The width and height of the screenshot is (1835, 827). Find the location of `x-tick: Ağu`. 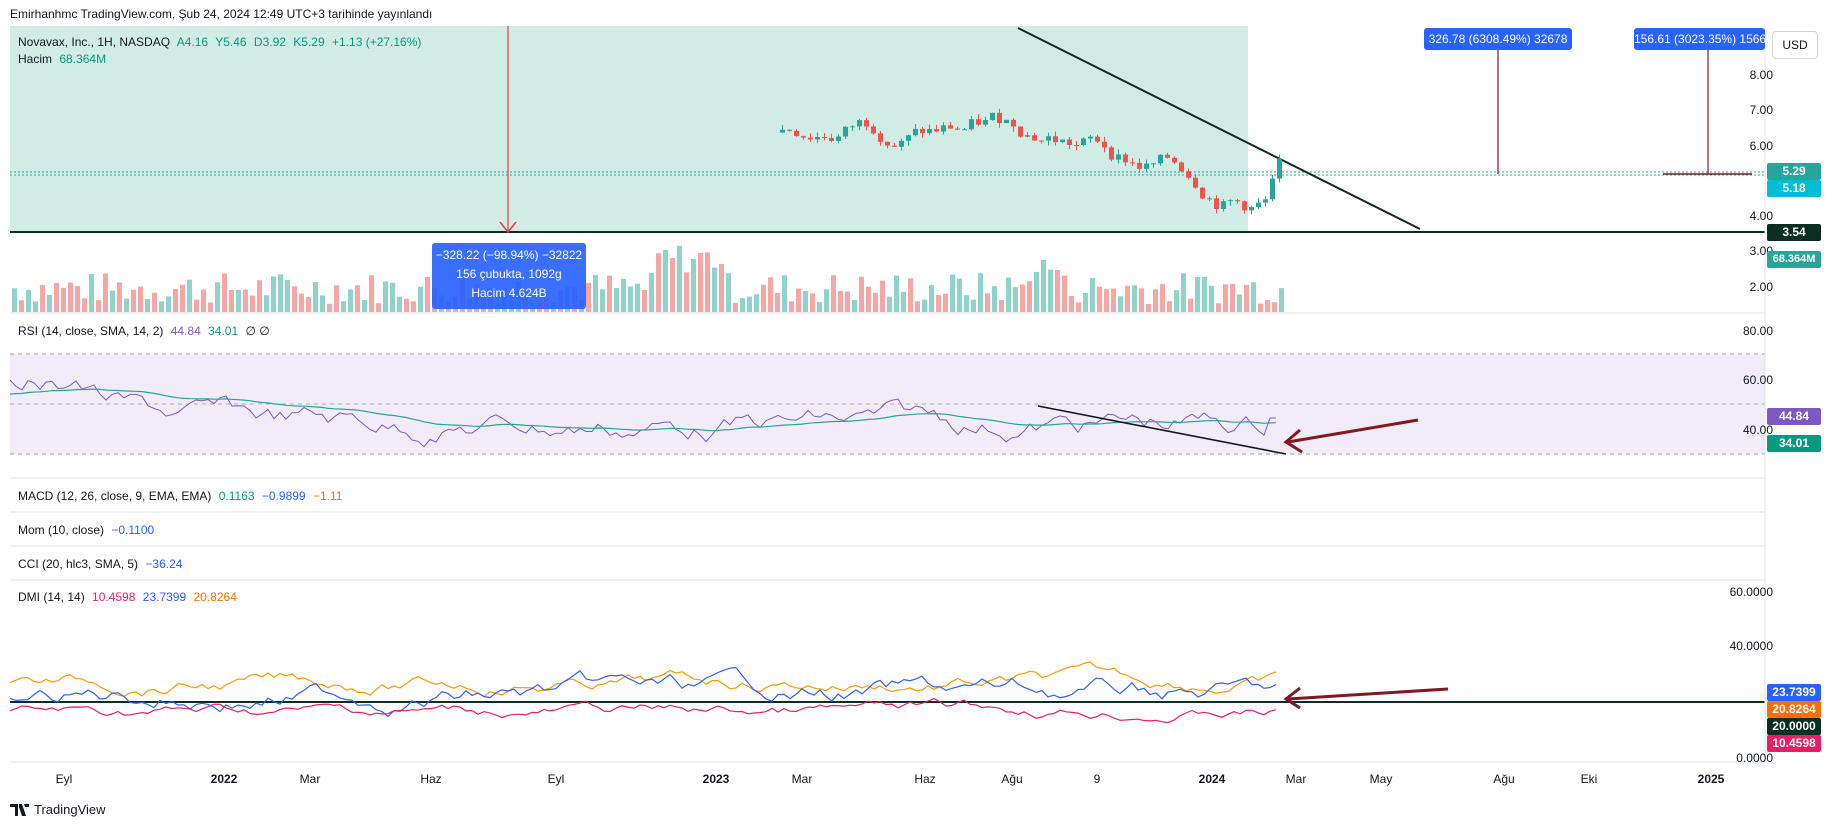

x-tick: Ağu is located at coordinates (1012, 779).